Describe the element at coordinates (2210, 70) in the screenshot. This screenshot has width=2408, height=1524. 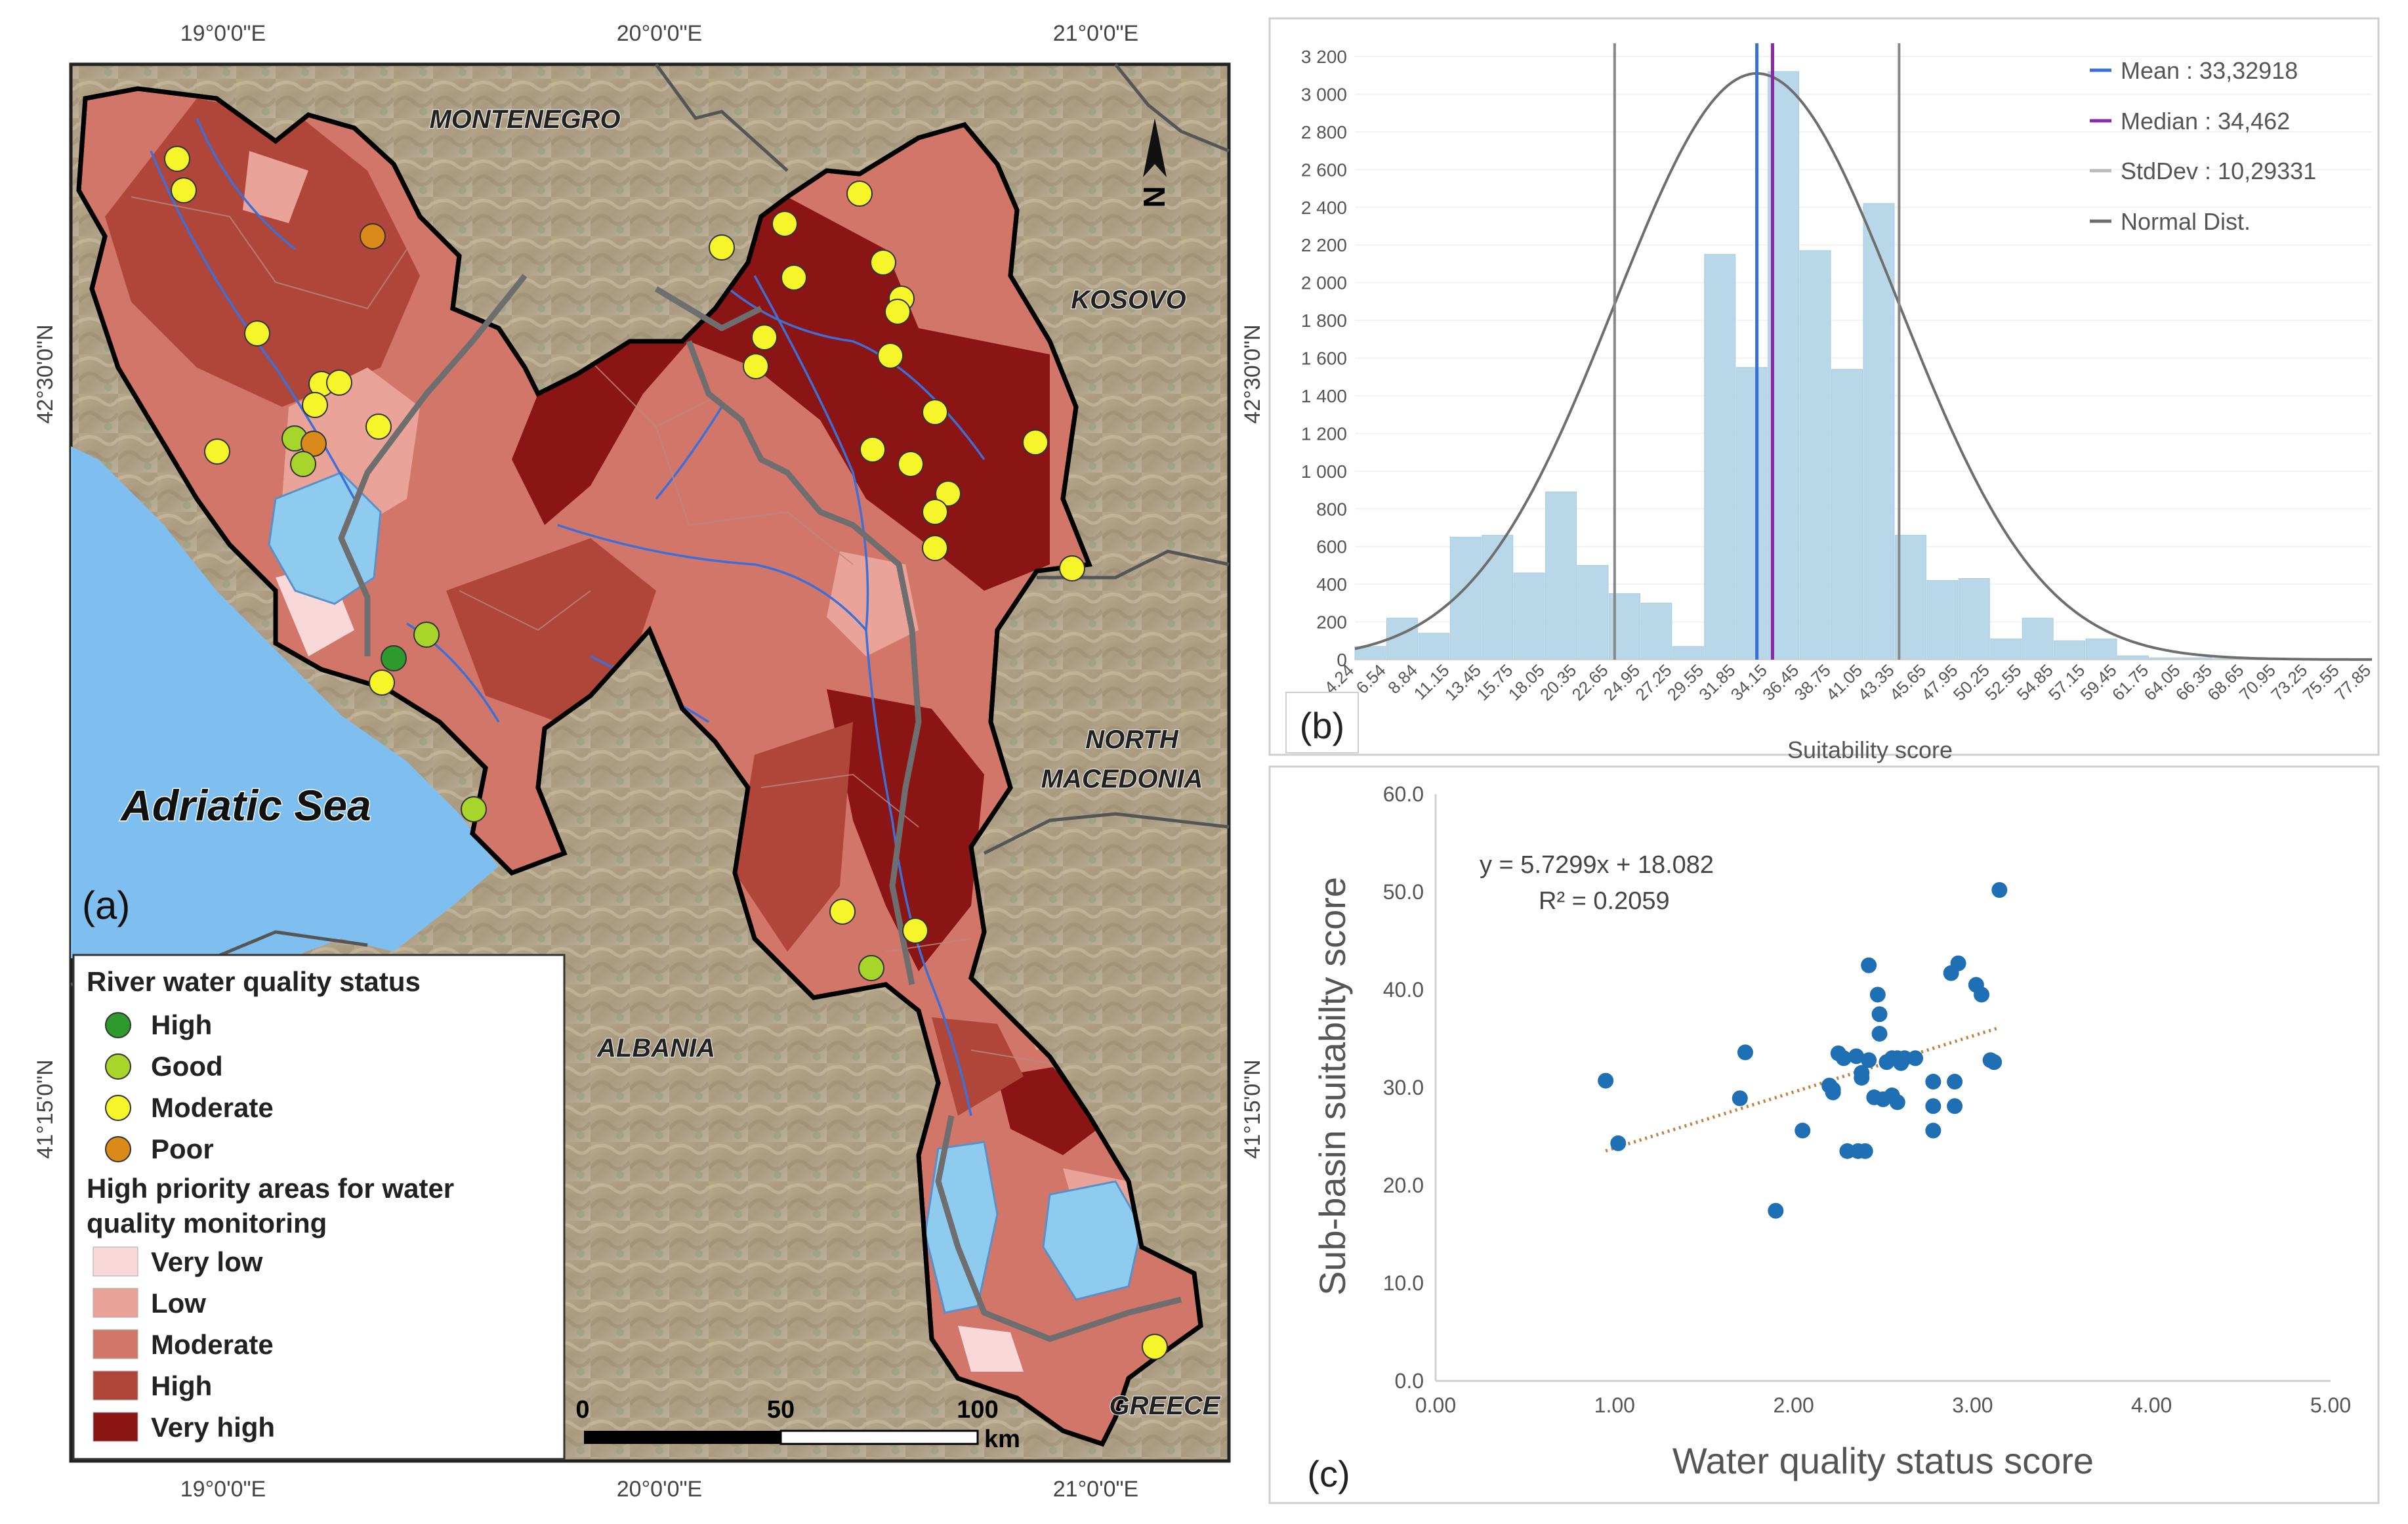
I see `legend-mean: Mean : 33,32918` at that location.